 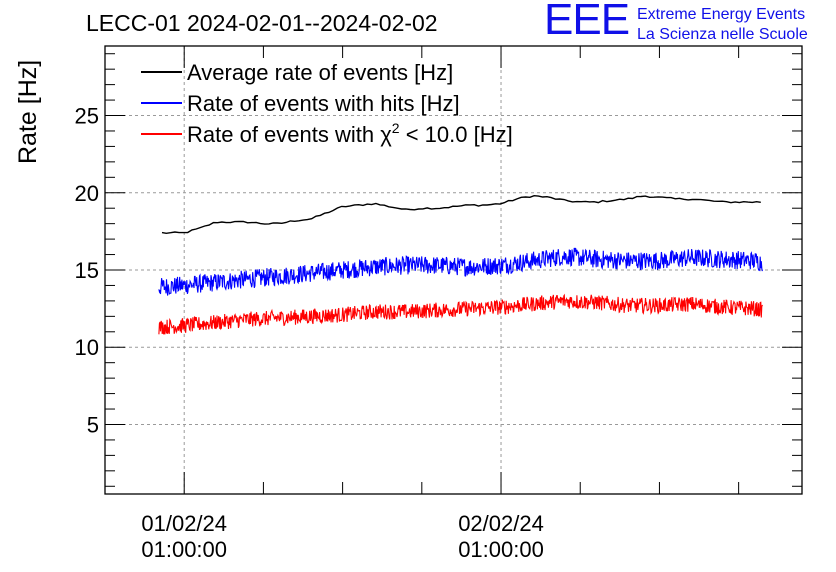 I want to click on legend-label: Average rate of events [Hz], so click(x=320, y=72).